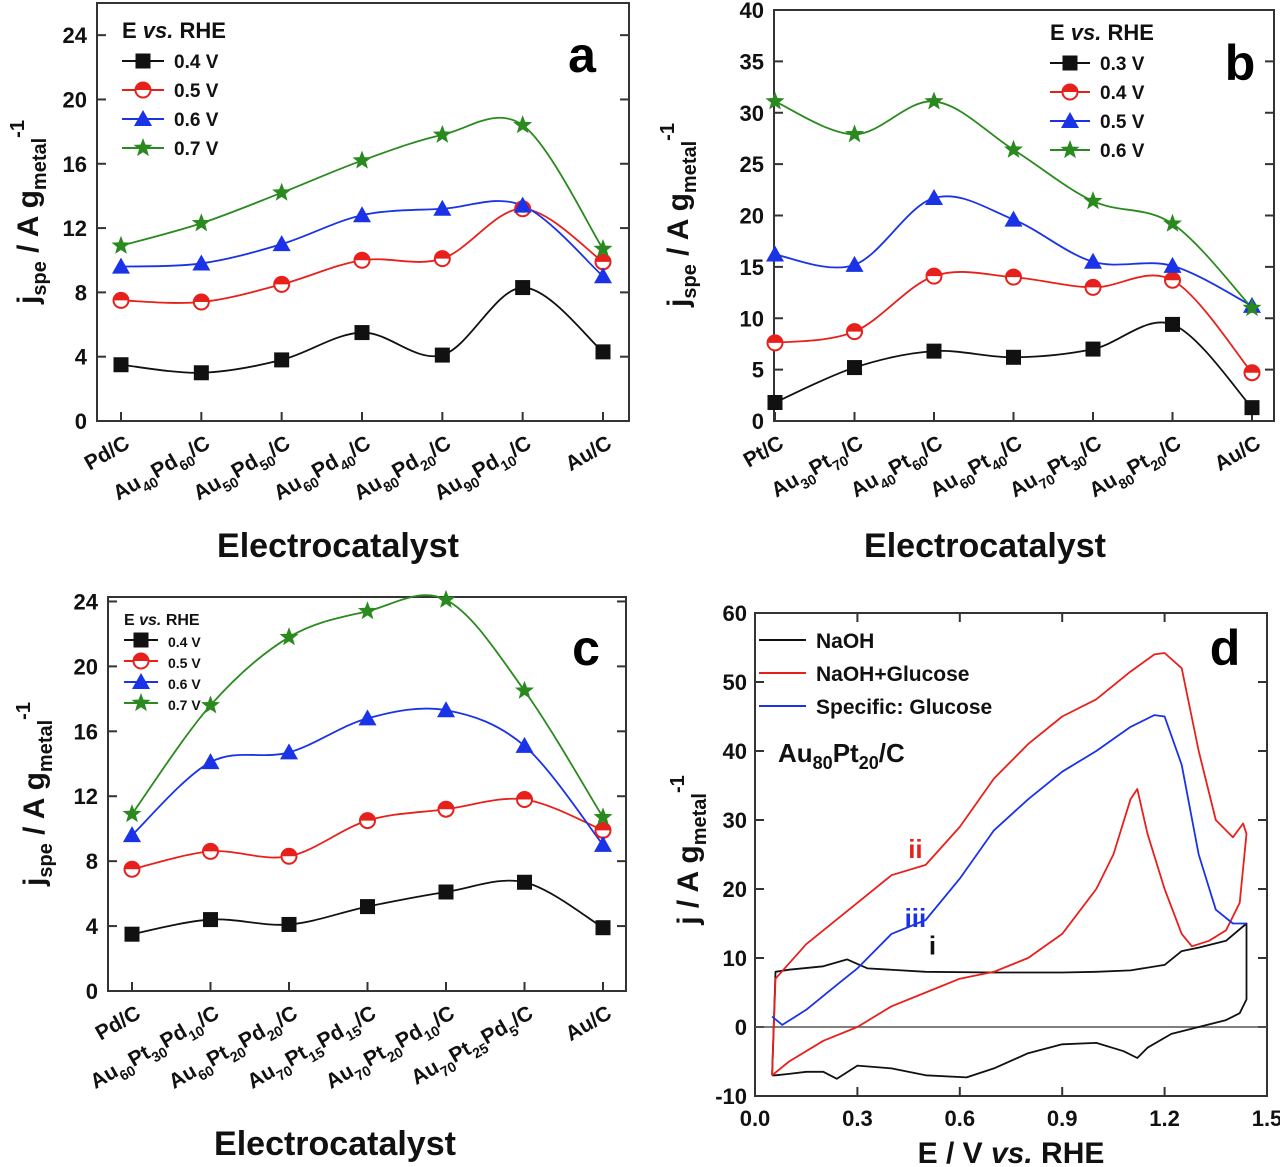  What do you see at coordinates (92, 861) in the screenshot?
I see `pc-y-tick-label: 8` at bounding box center [92, 861].